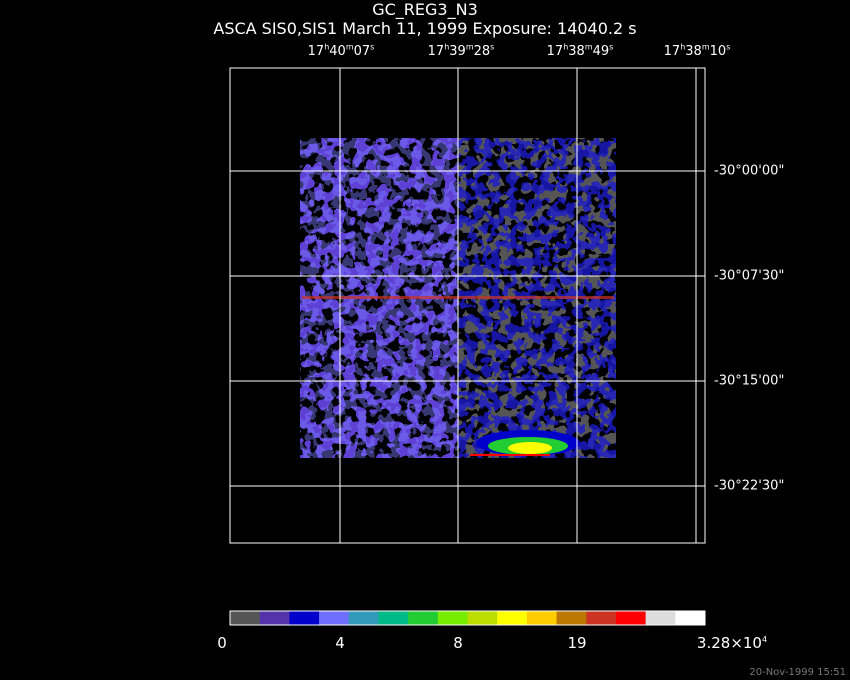 Image resolution: width=850 pixels, height=680 pixels. What do you see at coordinates (340, 643) in the screenshot?
I see `colorbar-label: 4` at bounding box center [340, 643].